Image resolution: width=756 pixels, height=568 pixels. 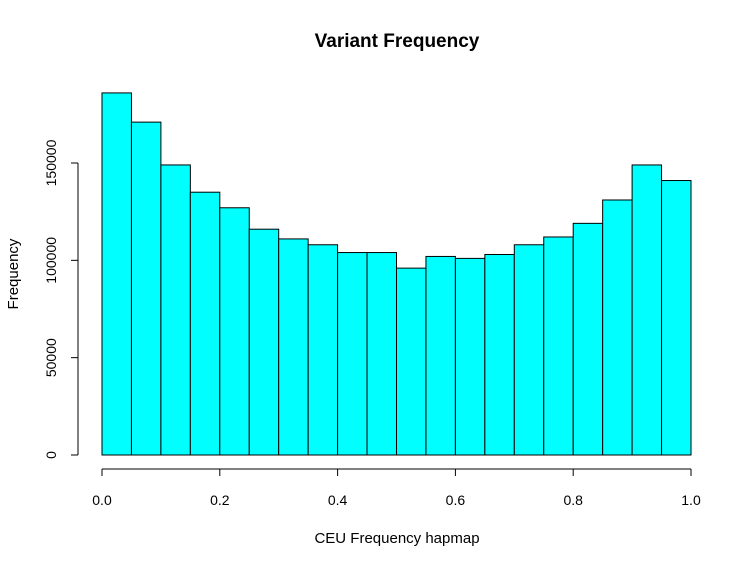 What do you see at coordinates (61, 299) in the screenshot?
I see `y-axis: 0 50000 100000 150000` at bounding box center [61, 299].